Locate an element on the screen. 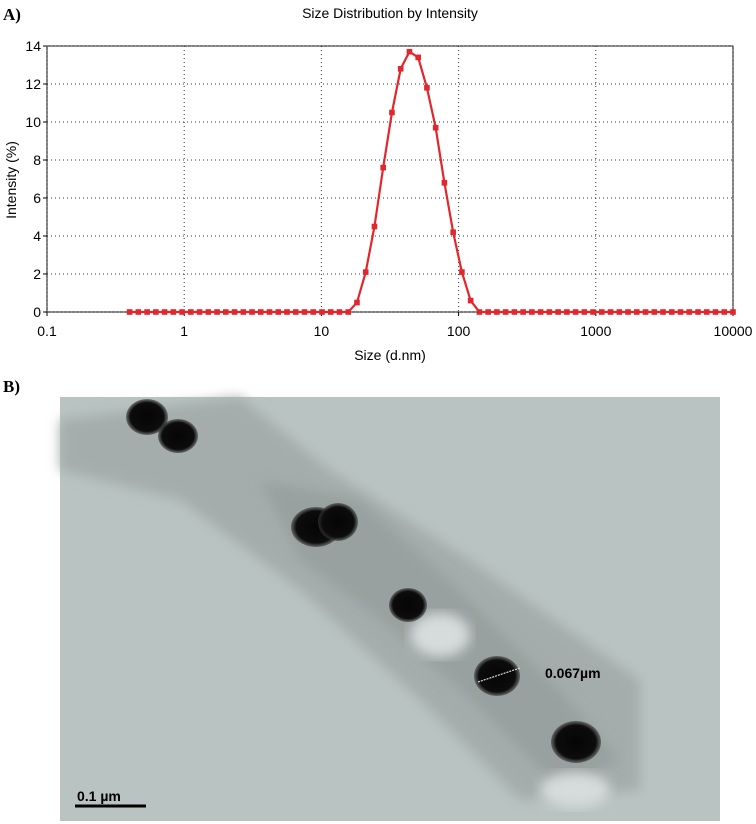  chart-title: Size Distribution by Intensity is located at coordinates (390, 13).